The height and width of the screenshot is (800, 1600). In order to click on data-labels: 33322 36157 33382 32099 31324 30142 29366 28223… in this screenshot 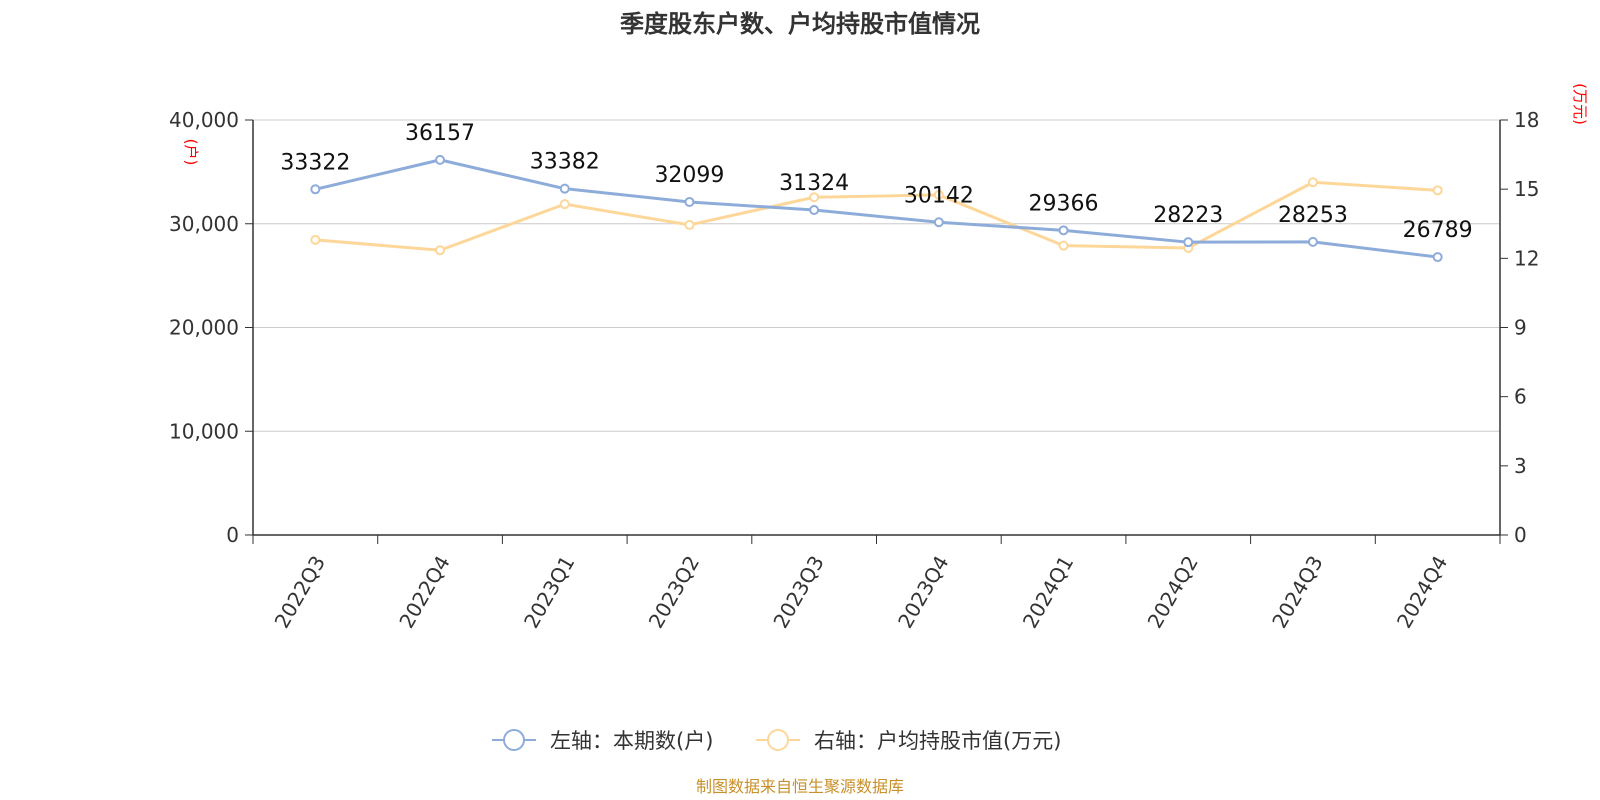, I will do `click(876, 182)`.